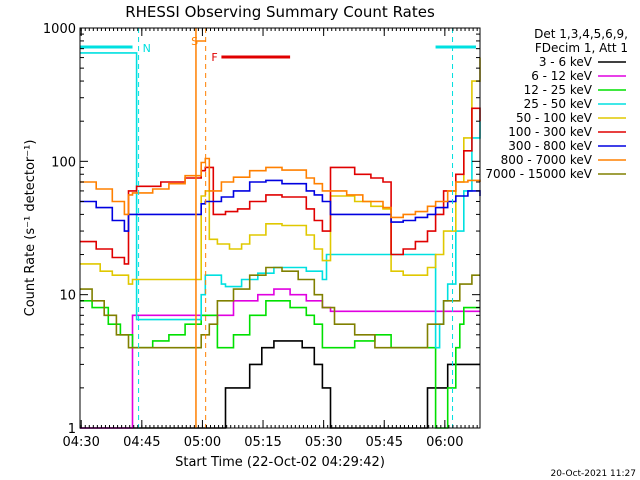  I want to click on label-n: N, so click(147, 48).